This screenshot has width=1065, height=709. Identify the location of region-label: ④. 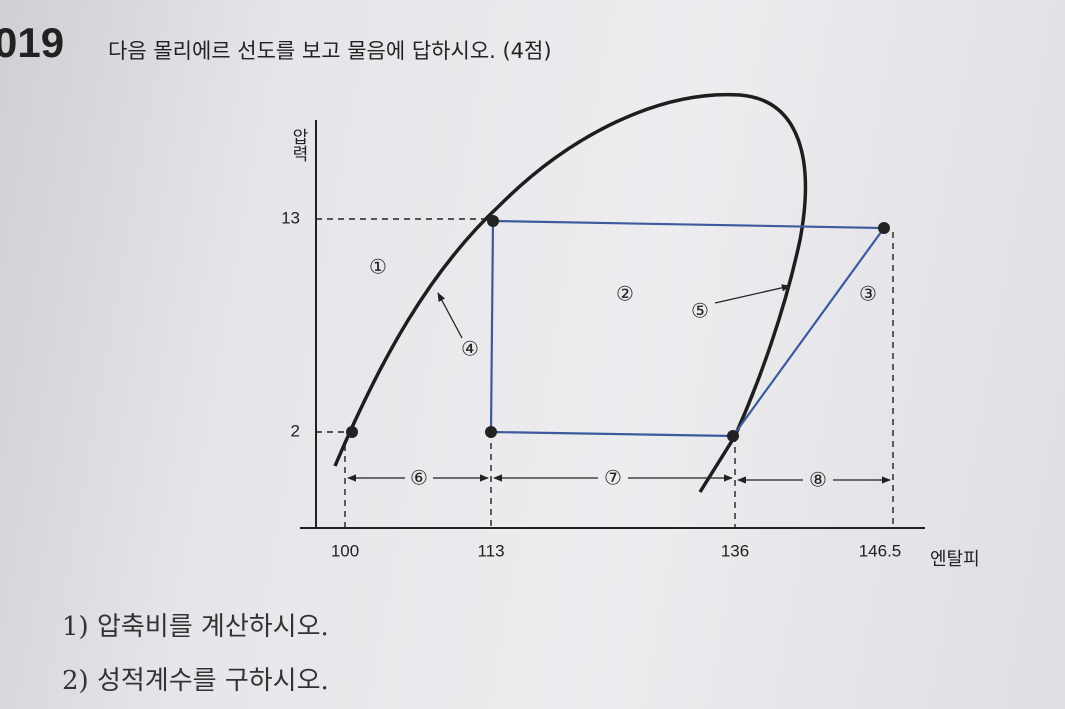
(470, 349).